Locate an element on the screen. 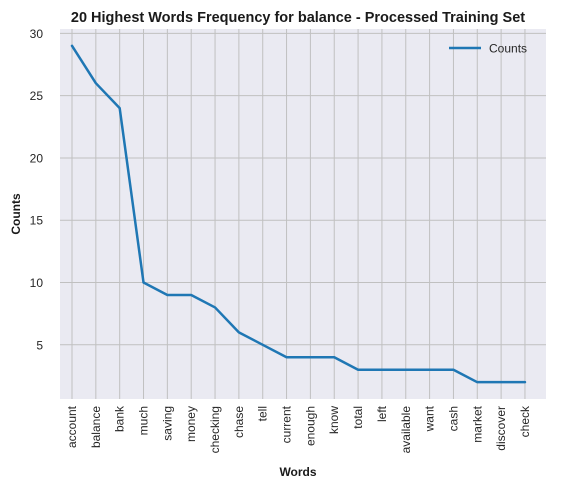  y-tick-label: 10 is located at coordinates (37, 283).